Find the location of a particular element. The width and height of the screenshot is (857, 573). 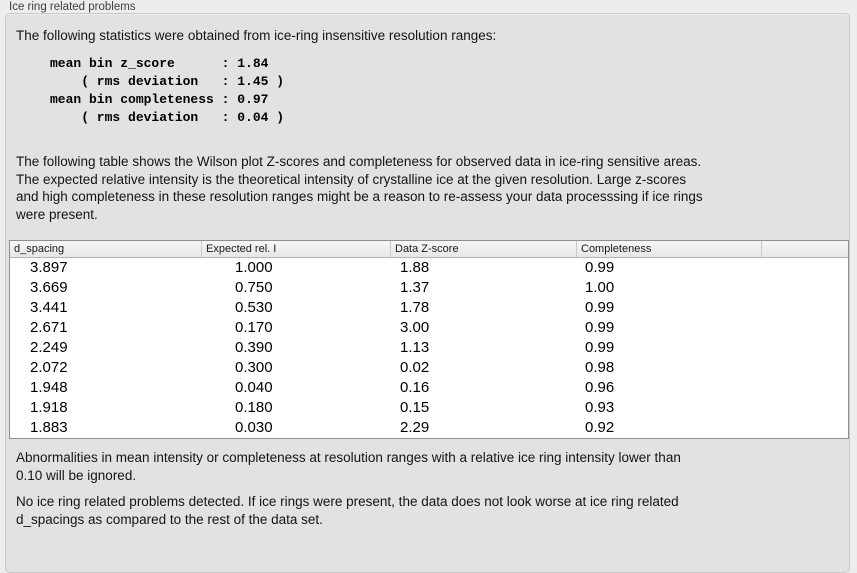

column-header-completeness: Completeness is located at coordinates (669, 249).